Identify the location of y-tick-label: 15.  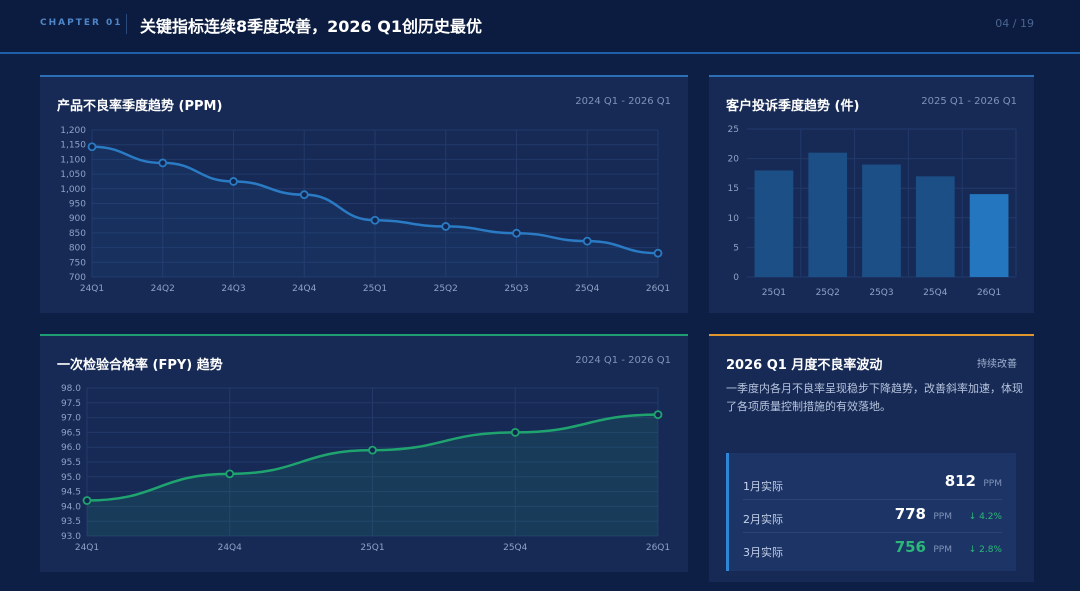
(733, 189).